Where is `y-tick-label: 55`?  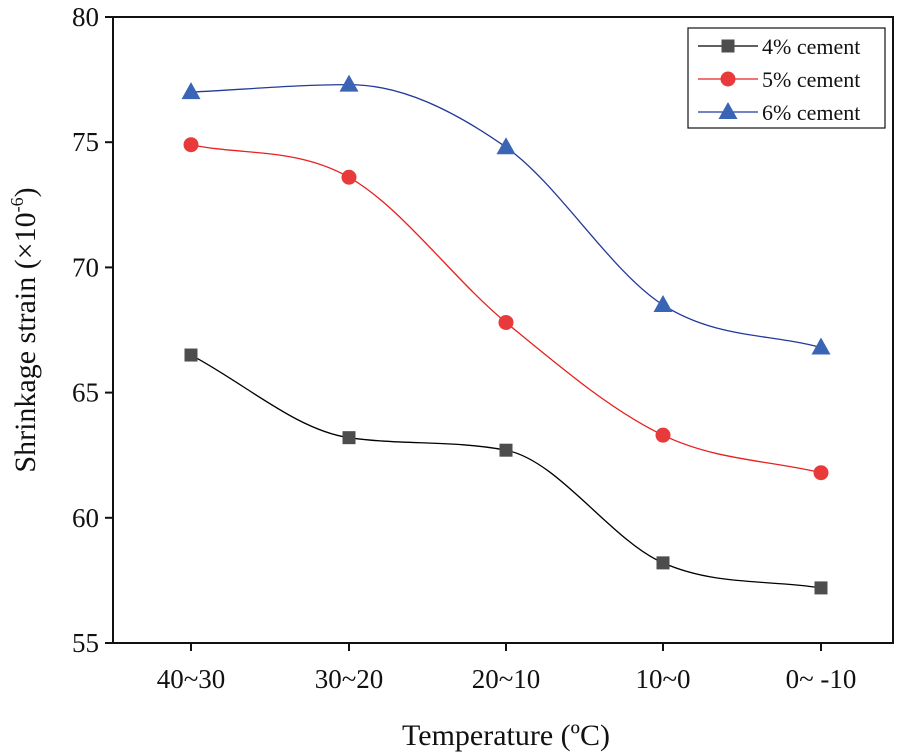 y-tick-label: 55 is located at coordinates (85, 643).